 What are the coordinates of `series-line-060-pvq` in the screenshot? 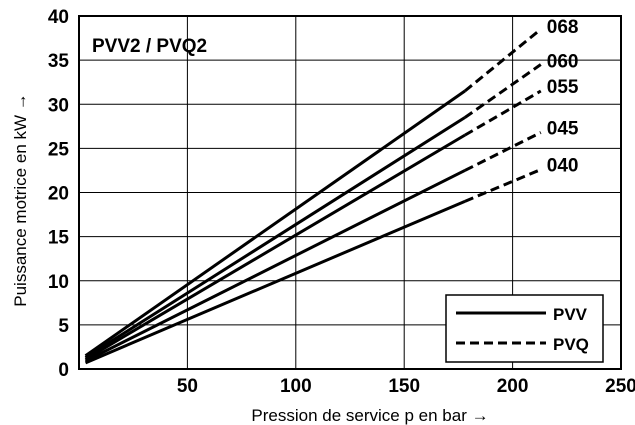 It's located at (503, 91).